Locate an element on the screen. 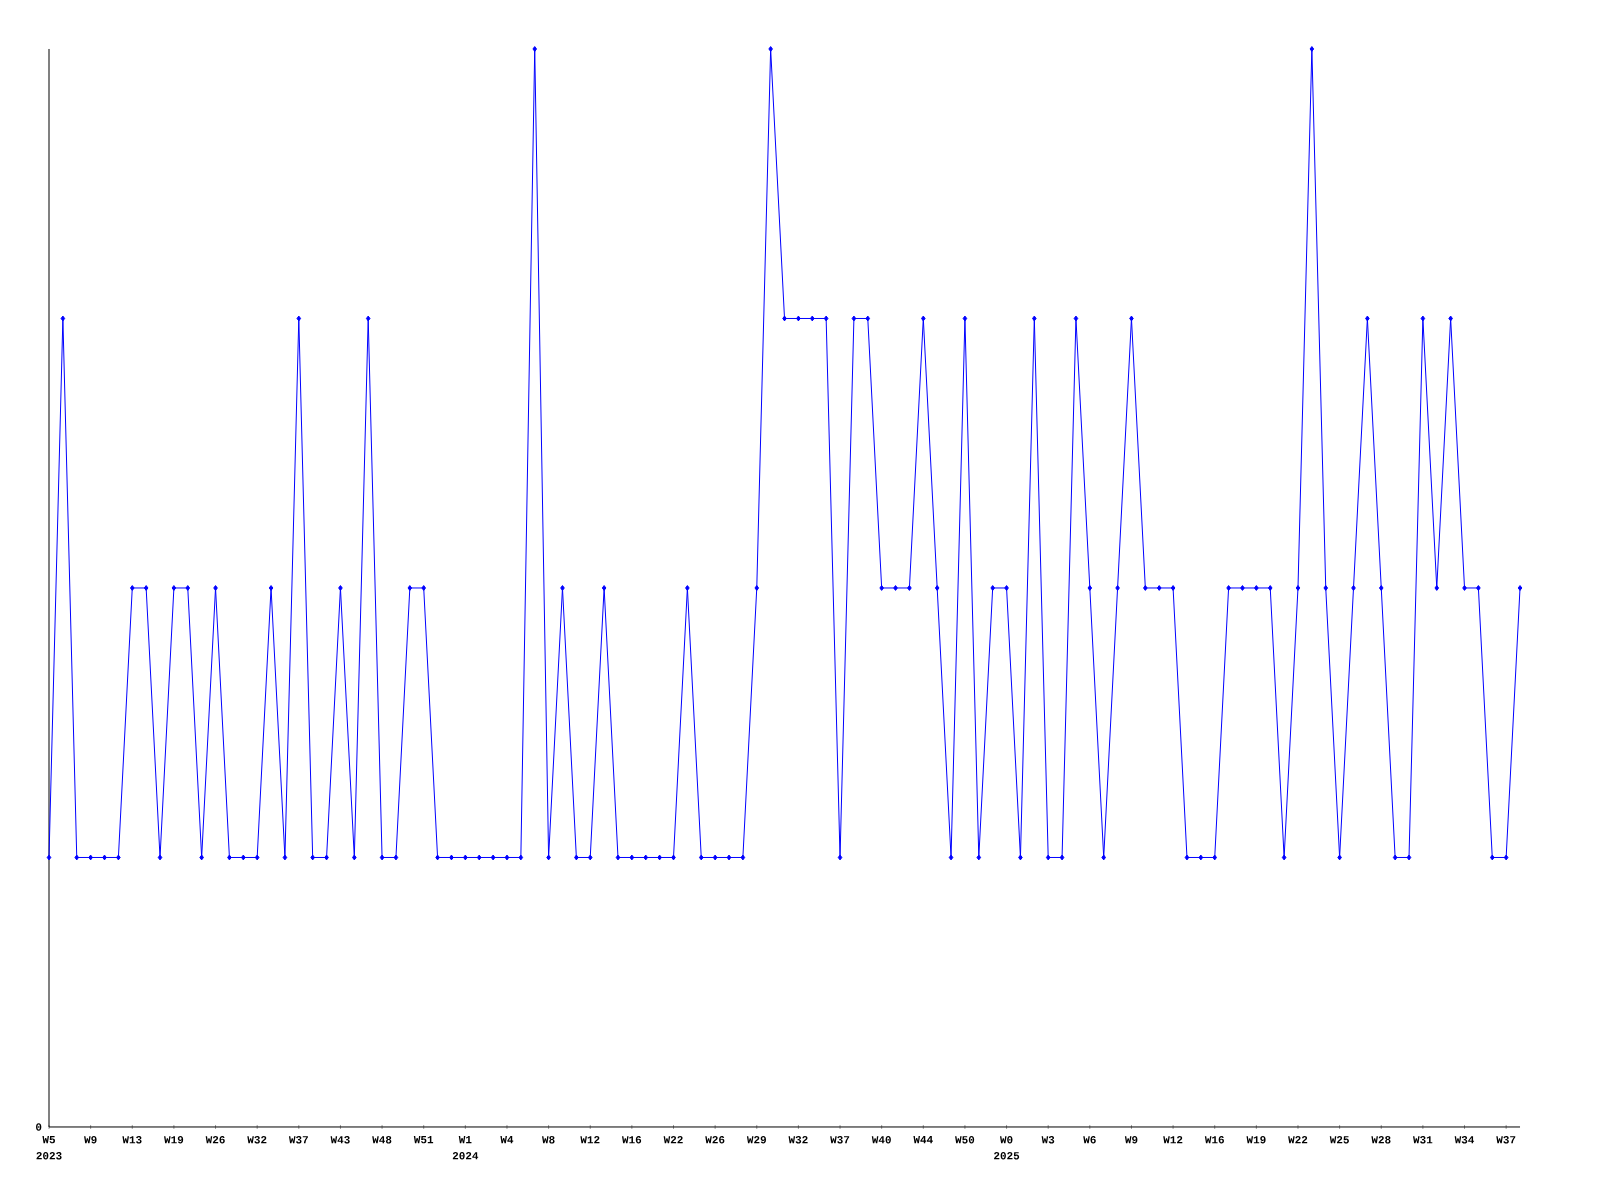 This screenshot has height=1200, width=1600. x-tick-label: W43 is located at coordinates (340, 1140).